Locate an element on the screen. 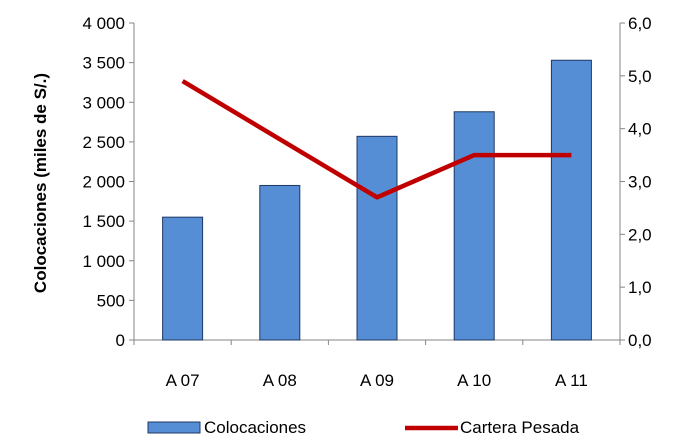 This screenshot has height=443, width=677. category-label: A 08 is located at coordinates (280, 380).